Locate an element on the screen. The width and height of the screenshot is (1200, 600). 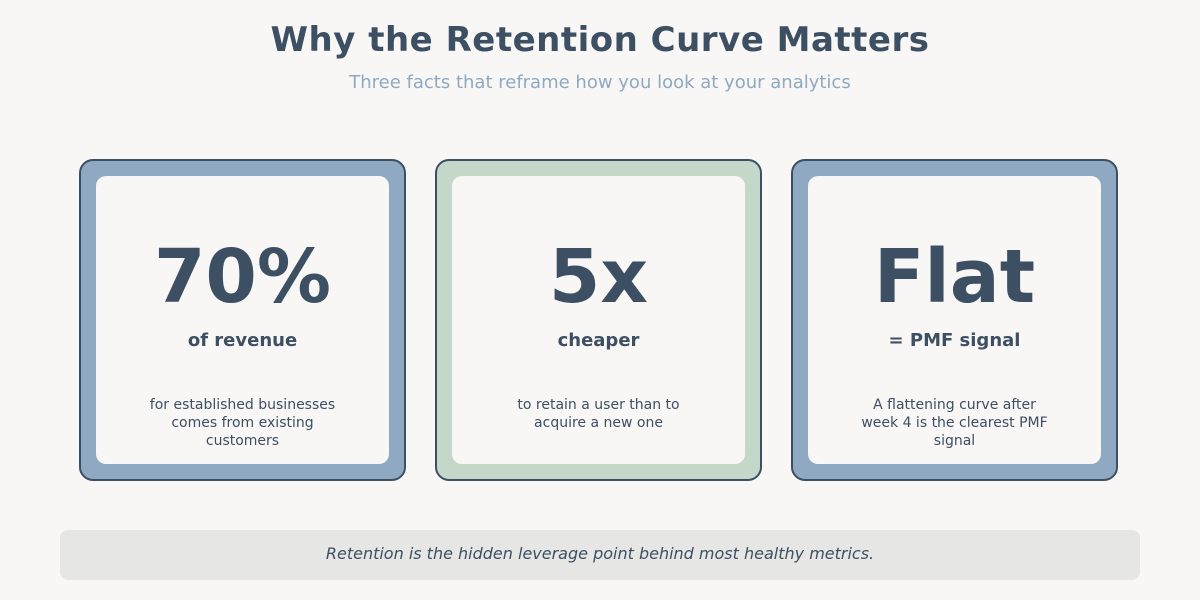
card-label: cheaper is located at coordinates (598, 340).